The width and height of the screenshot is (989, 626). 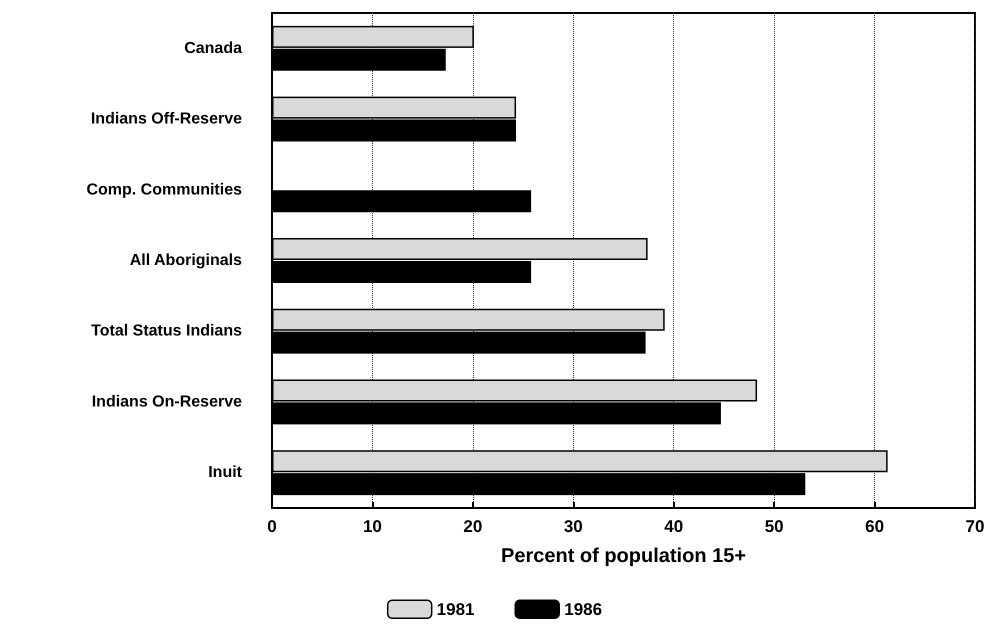 What do you see at coordinates (674, 526) in the screenshot?
I see `x-tick-label: 40` at bounding box center [674, 526].